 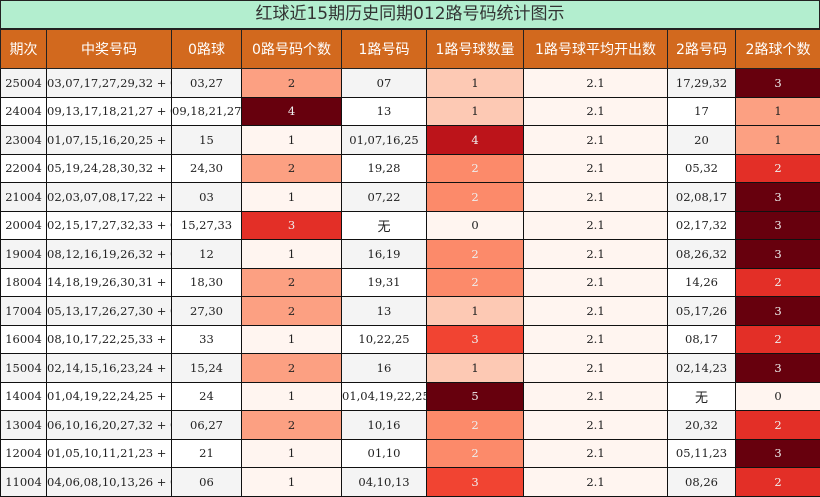 What do you see at coordinates (24, 111) in the screenshot?
I see `cell-period: 24004` at bounding box center [24, 111].